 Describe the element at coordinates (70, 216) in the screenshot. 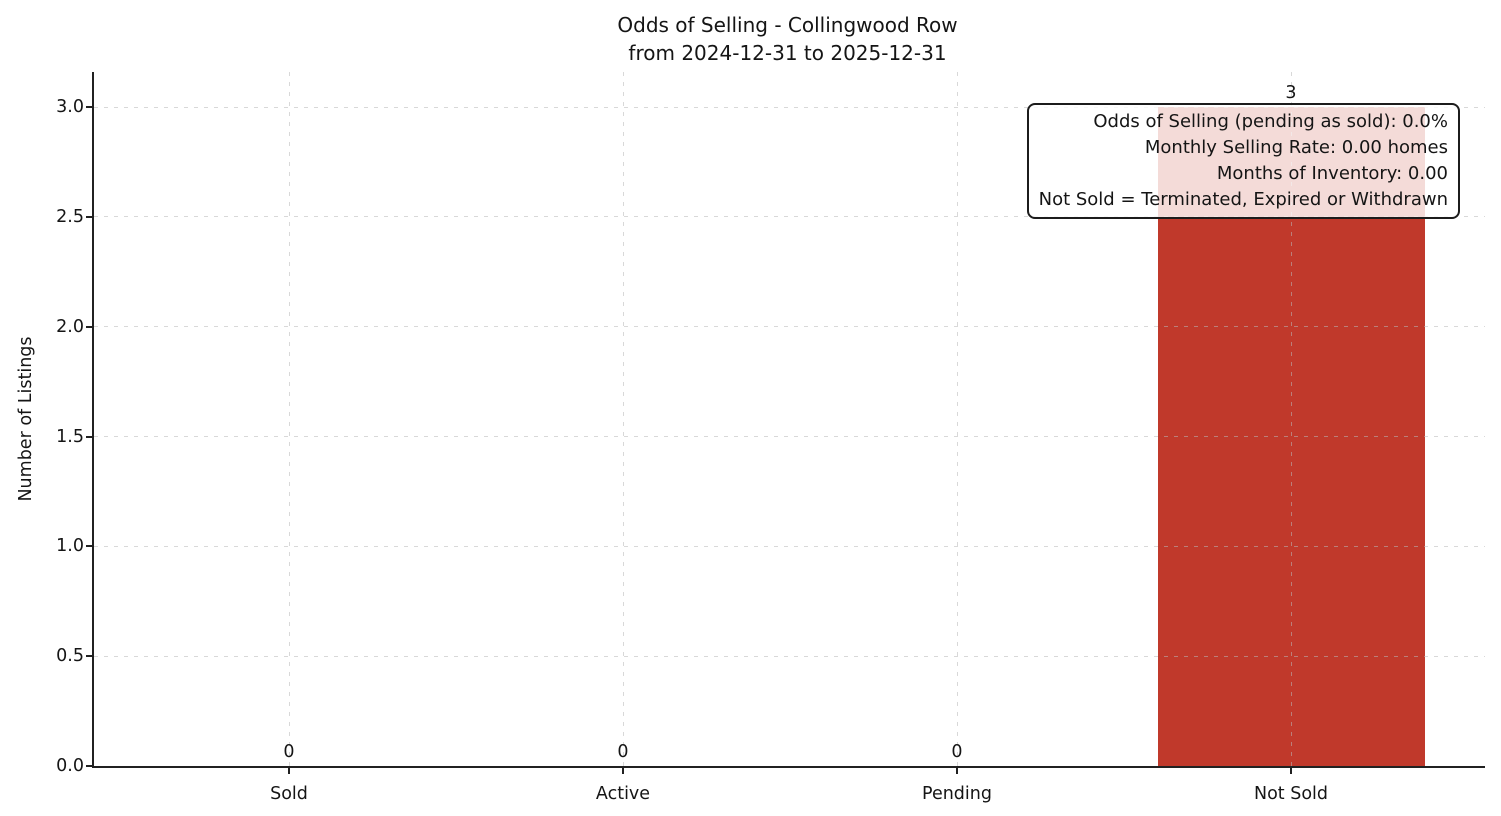

I see `y-tick-label: 2.5` at that location.